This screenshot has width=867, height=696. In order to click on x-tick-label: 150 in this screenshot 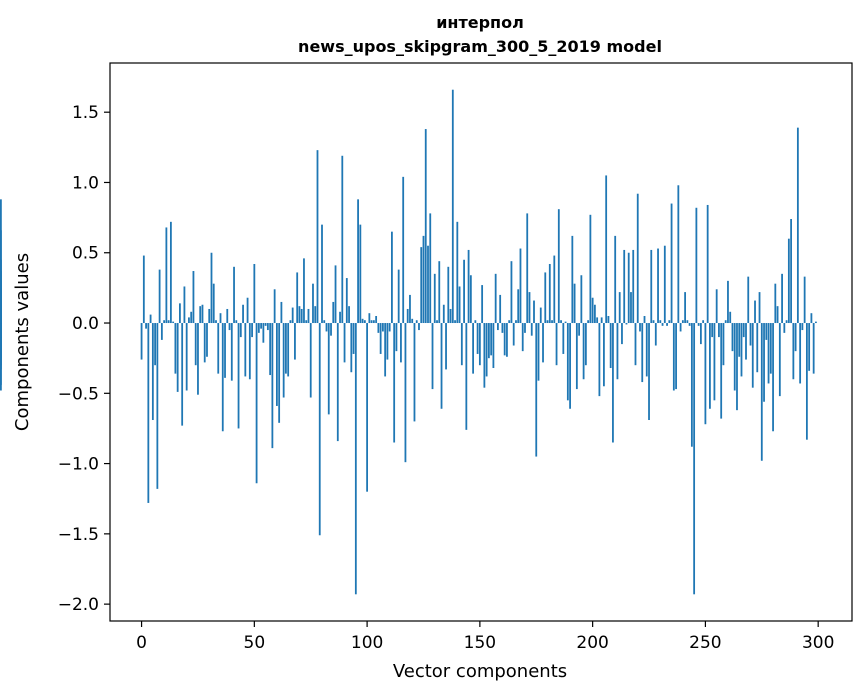, I will do `click(480, 643)`.